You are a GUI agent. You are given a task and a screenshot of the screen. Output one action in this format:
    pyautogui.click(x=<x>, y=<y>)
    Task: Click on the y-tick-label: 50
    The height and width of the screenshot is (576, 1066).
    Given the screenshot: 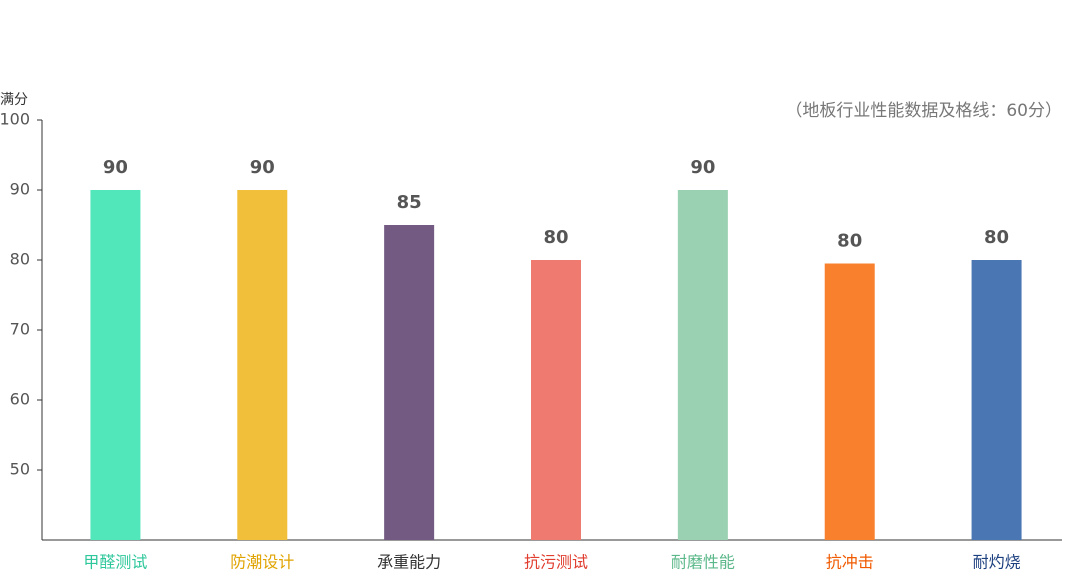 What is the action you would take?
    pyautogui.click(x=20, y=469)
    